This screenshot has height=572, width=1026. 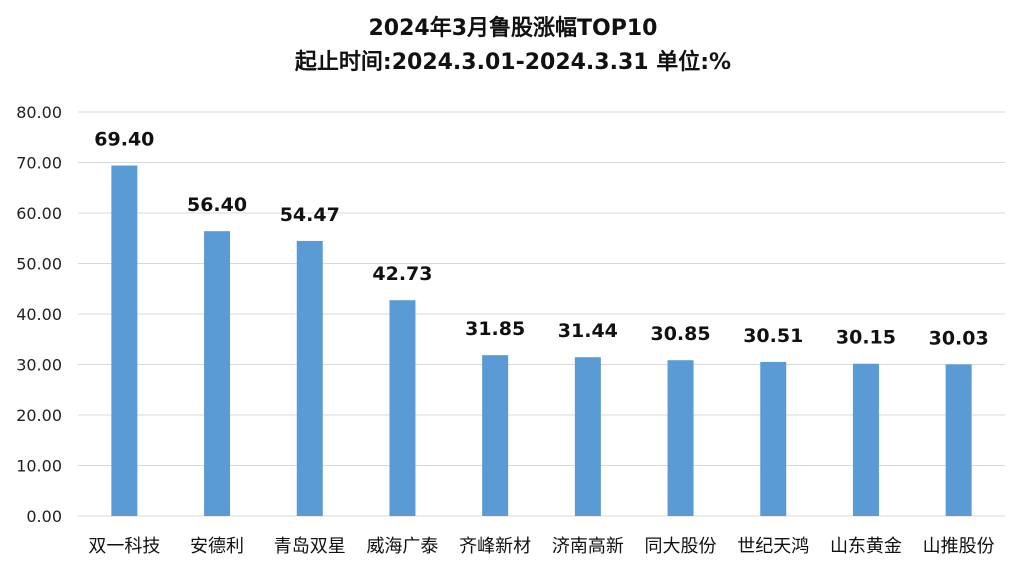 What do you see at coordinates (513, 28) in the screenshot?
I see `chart-title: 2024年3月鲁股涨幅TOP10` at bounding box center [513, 28].